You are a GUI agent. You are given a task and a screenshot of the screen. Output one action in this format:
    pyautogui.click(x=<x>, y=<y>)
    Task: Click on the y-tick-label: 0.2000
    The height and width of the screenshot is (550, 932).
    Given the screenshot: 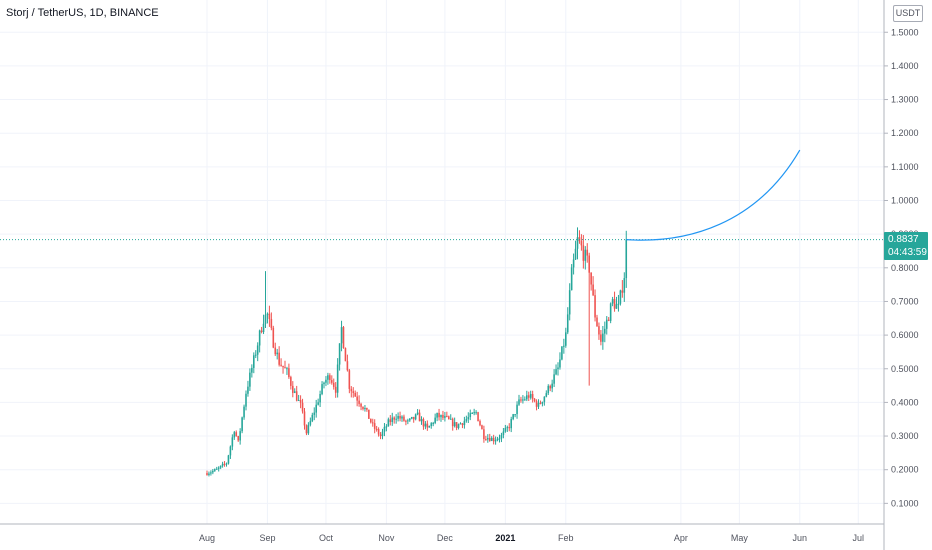 What is the action you would take?
    pyautogui.click(x=905, y=470)
    